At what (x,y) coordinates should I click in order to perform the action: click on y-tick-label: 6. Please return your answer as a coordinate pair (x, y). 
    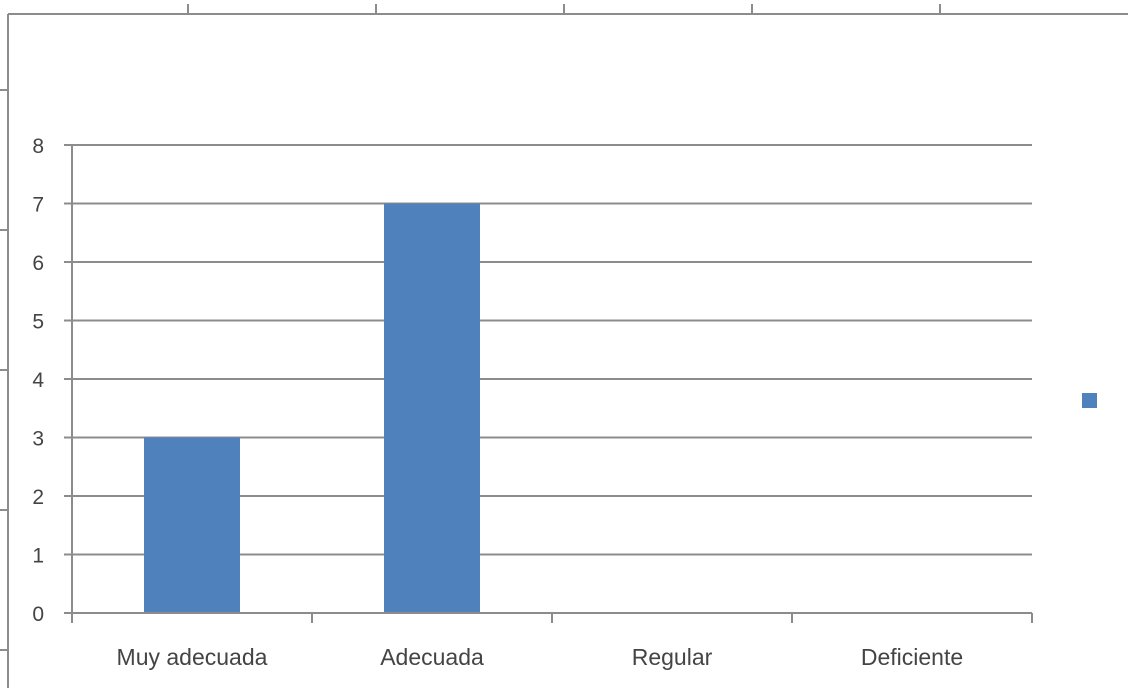
    Looking at the image, I should click on (38, 263).